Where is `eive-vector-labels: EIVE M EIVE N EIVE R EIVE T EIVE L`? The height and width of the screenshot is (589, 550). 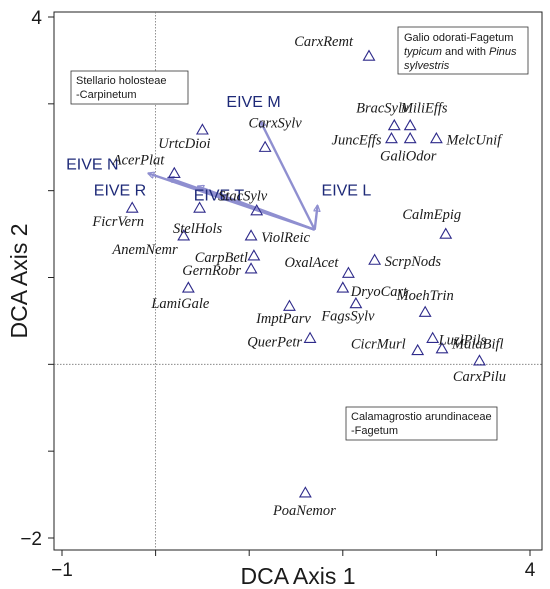
eive-vector-labels: EIVE M EIVE N EIVE R EIVE T EIVE L is located at coordinates (218, 149).